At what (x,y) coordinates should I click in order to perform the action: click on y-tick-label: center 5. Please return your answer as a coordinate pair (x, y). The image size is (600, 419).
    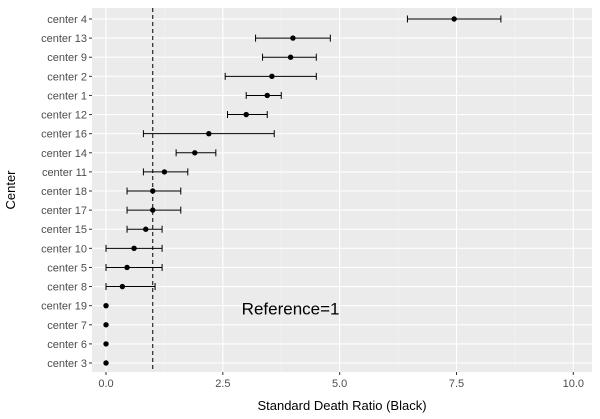
    Looking at the image, I should click on (67, 268).